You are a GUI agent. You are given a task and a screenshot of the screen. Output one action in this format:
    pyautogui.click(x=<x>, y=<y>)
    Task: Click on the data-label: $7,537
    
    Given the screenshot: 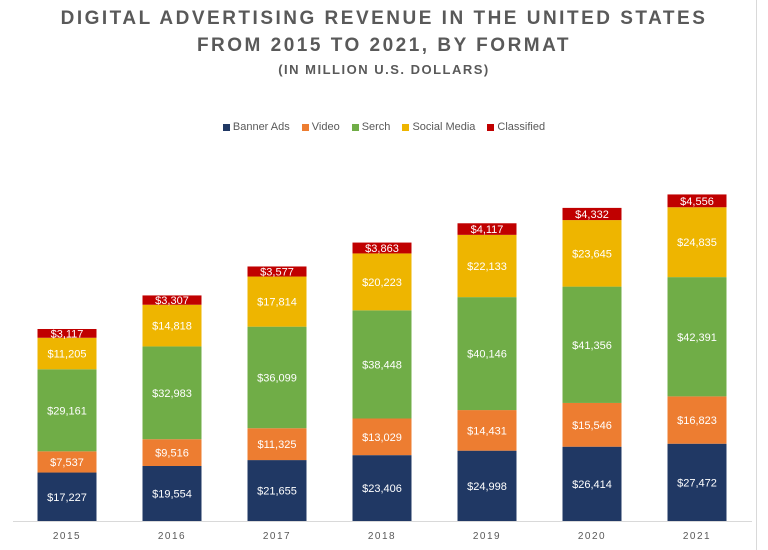 What is the action you would take?
    pyautogui.click(x=67, y=463)
    